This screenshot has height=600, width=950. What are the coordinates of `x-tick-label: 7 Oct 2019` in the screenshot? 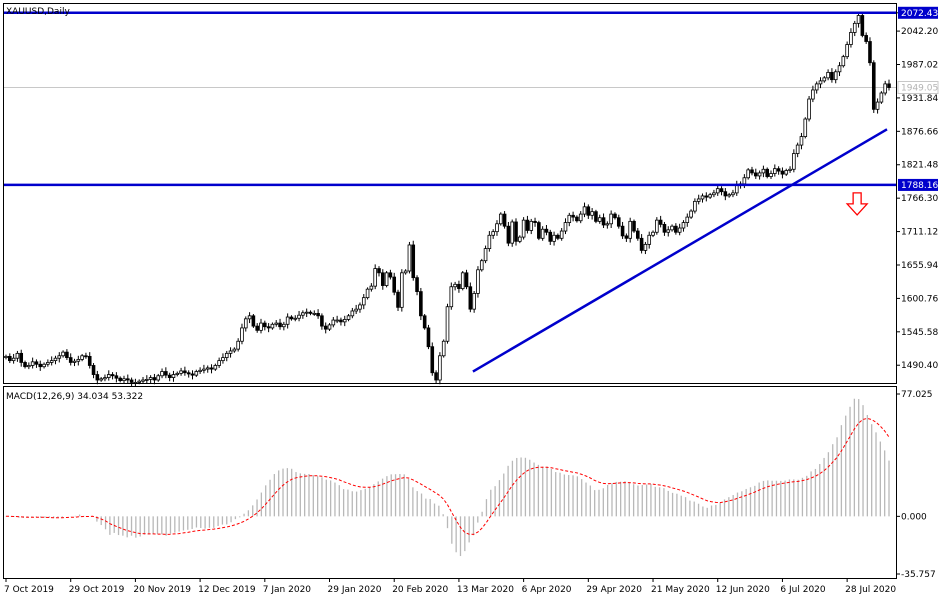 It's located at (29, 590).